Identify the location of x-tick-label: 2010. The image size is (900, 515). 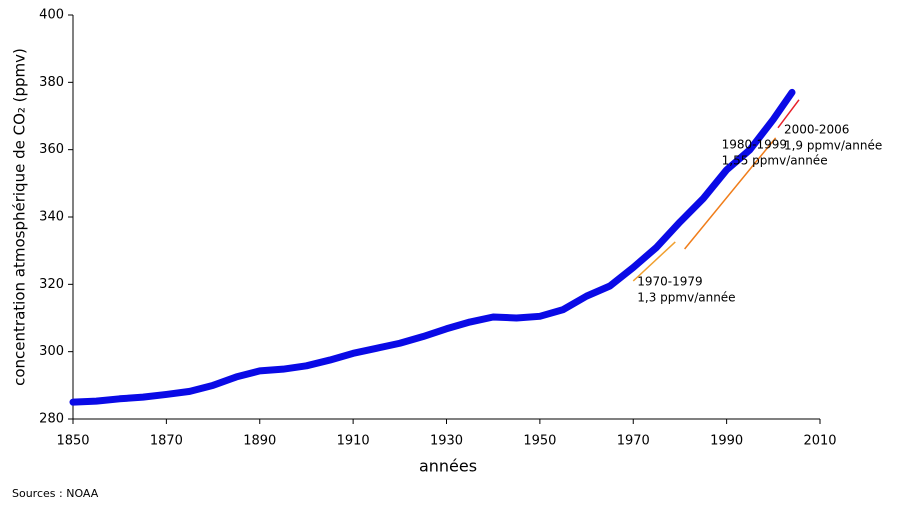
(819, 441).